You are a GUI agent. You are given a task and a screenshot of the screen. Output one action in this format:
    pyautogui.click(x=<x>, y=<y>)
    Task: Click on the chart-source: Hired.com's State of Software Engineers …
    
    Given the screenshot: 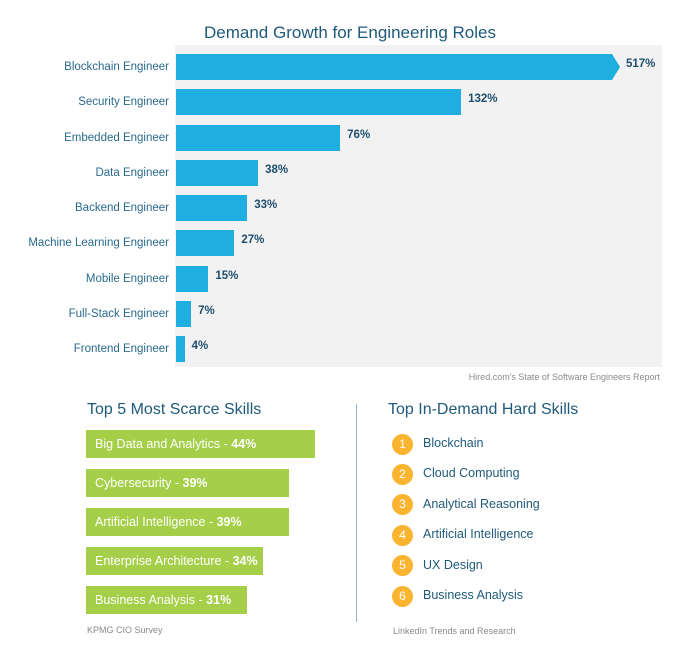 What is the action you would take?
    pyautogui.click(x=564, y=377)
    